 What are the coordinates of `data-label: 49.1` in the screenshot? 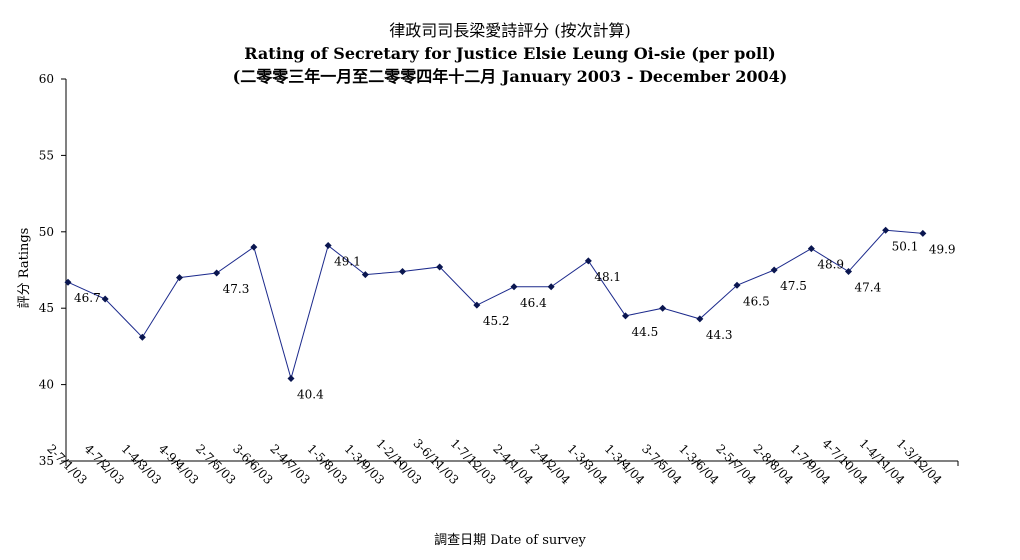 It's located at (347, 262).